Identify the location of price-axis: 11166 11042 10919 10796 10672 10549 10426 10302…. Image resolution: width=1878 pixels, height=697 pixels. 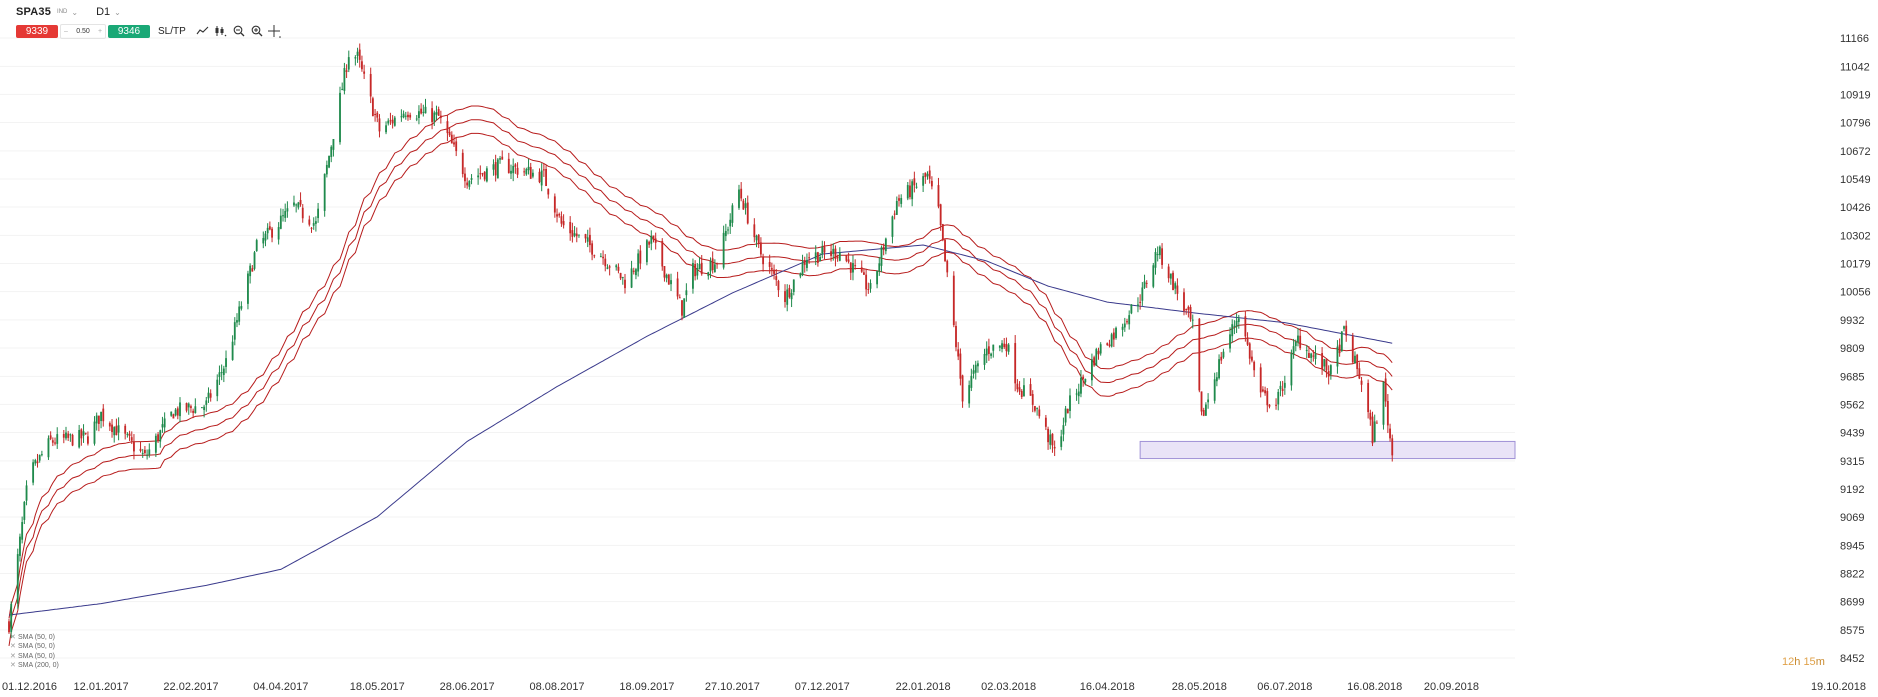
(1855, 349).